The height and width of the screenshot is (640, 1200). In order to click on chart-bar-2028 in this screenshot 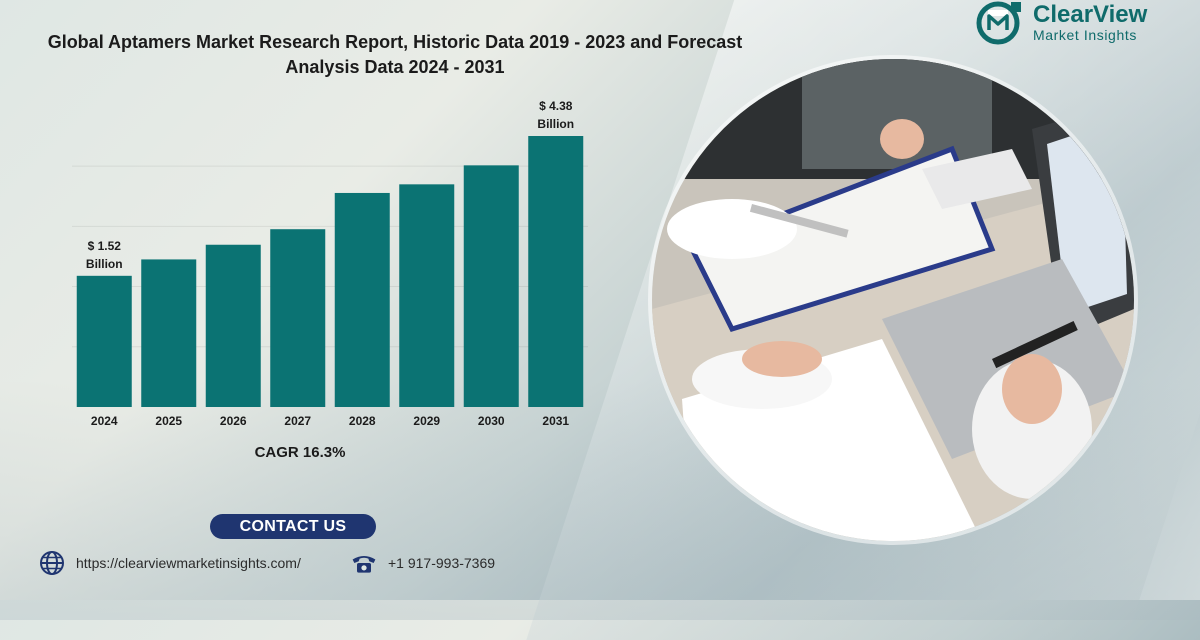, I will do `click(362, 299)`.